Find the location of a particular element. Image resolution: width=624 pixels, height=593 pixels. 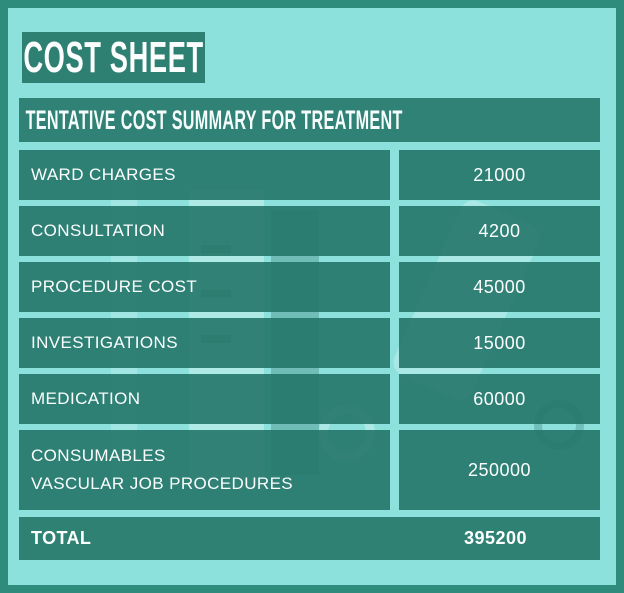

row-value: 45000 is located at coordinates (499, 287).